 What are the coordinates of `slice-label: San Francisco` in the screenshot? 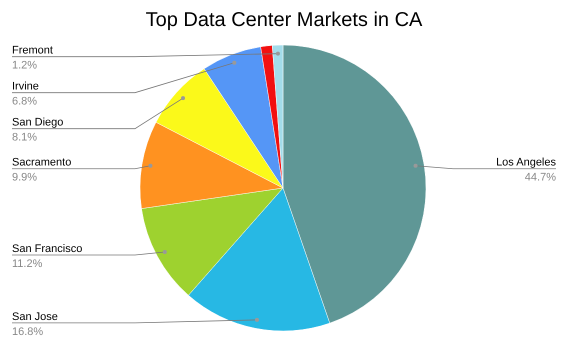 It's located at (47, 249).